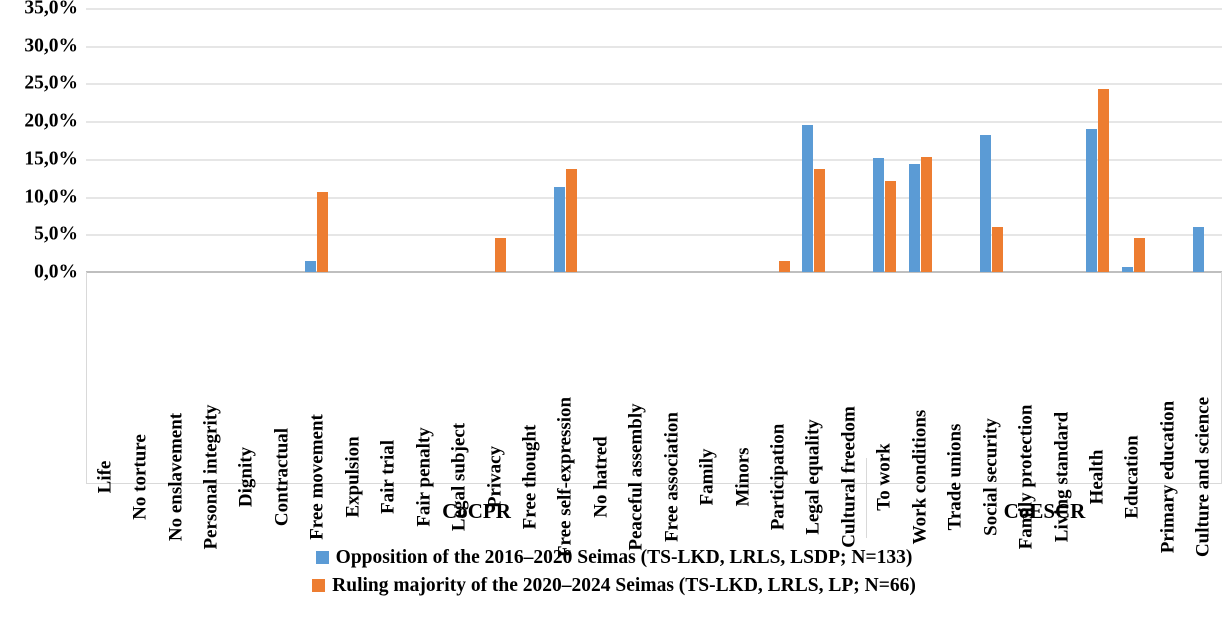 The width and height of the screenshot is (1228, 628). What do you see at coordinates (458, 401) in the screenshot?
I see `category-label-cell: Legal subject` at bounding box center [458, 401].